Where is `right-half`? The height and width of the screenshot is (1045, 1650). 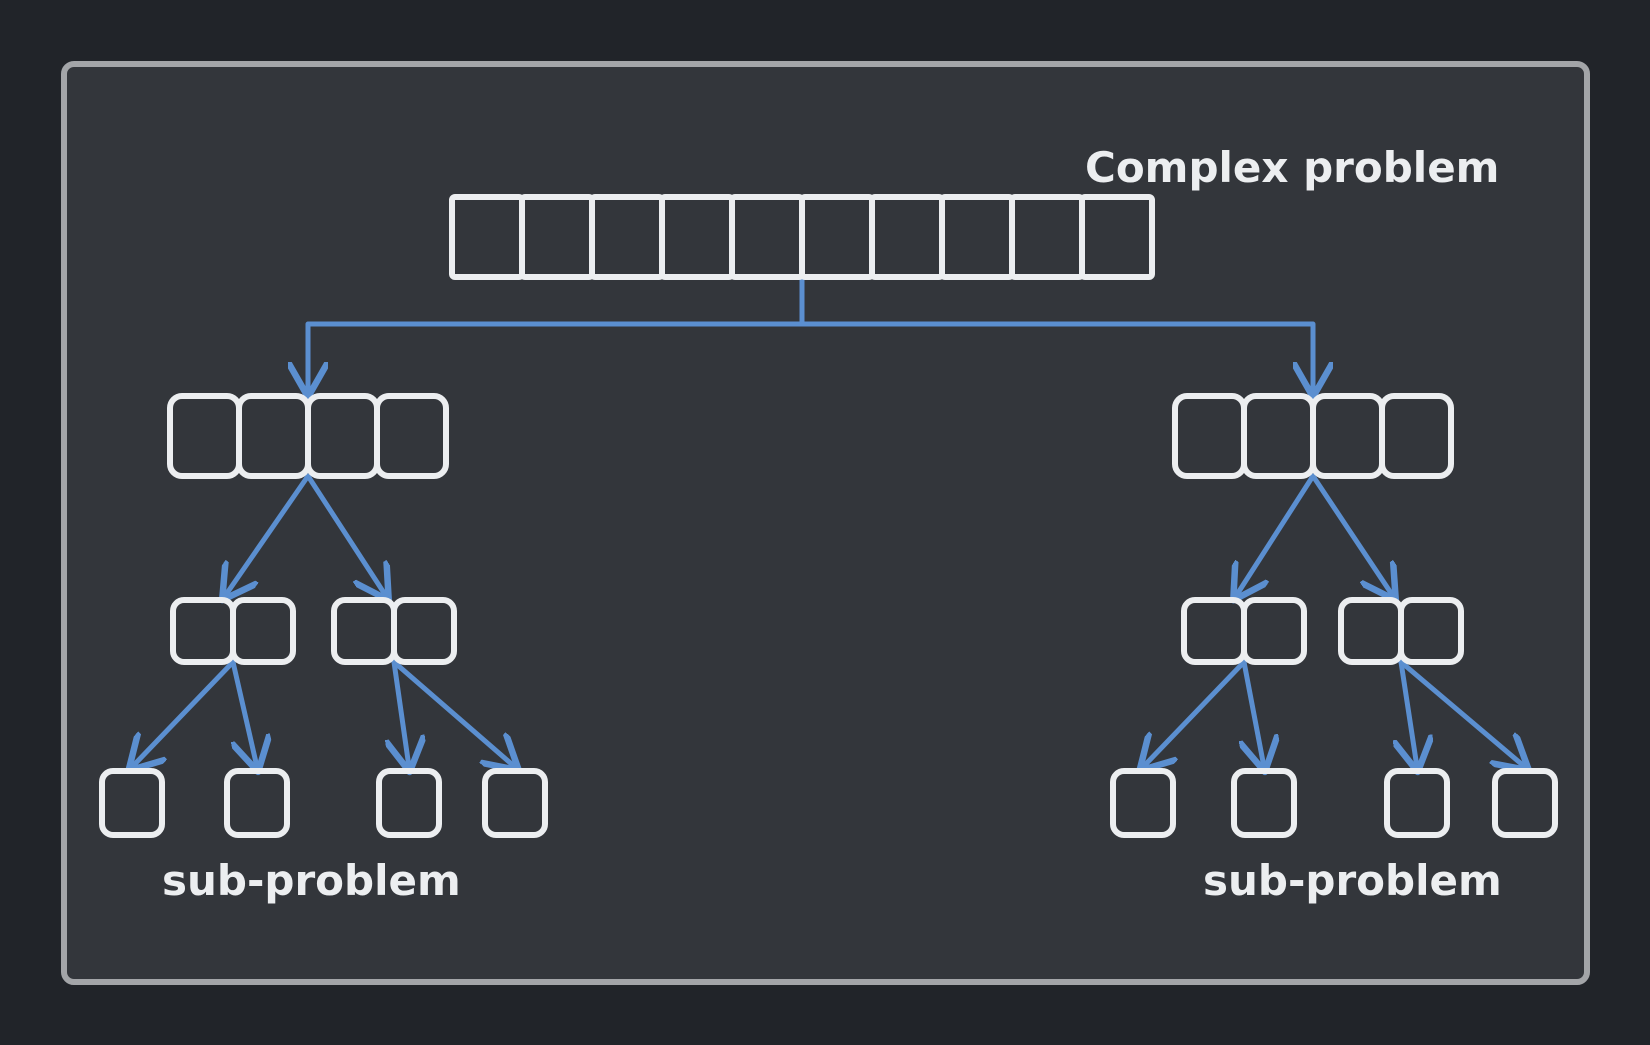
right-half is located at coordinates (1313, 436).